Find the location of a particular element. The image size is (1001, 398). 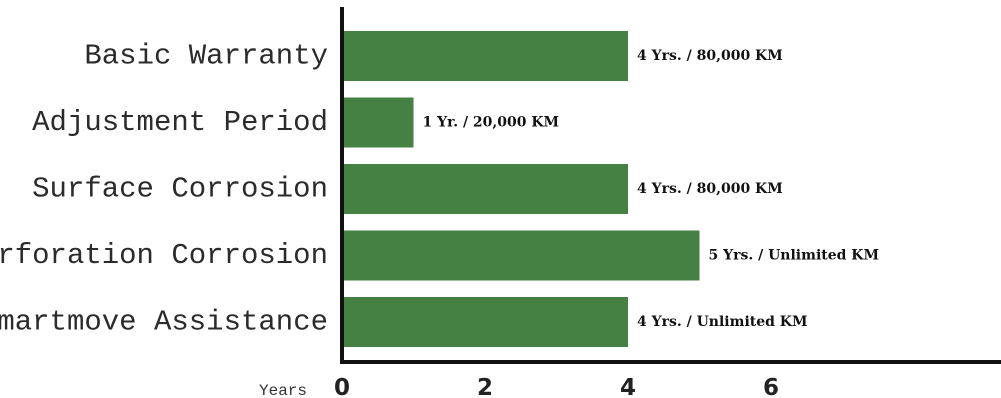

x-tick-label: 0 is located at coordinates (342, 386).